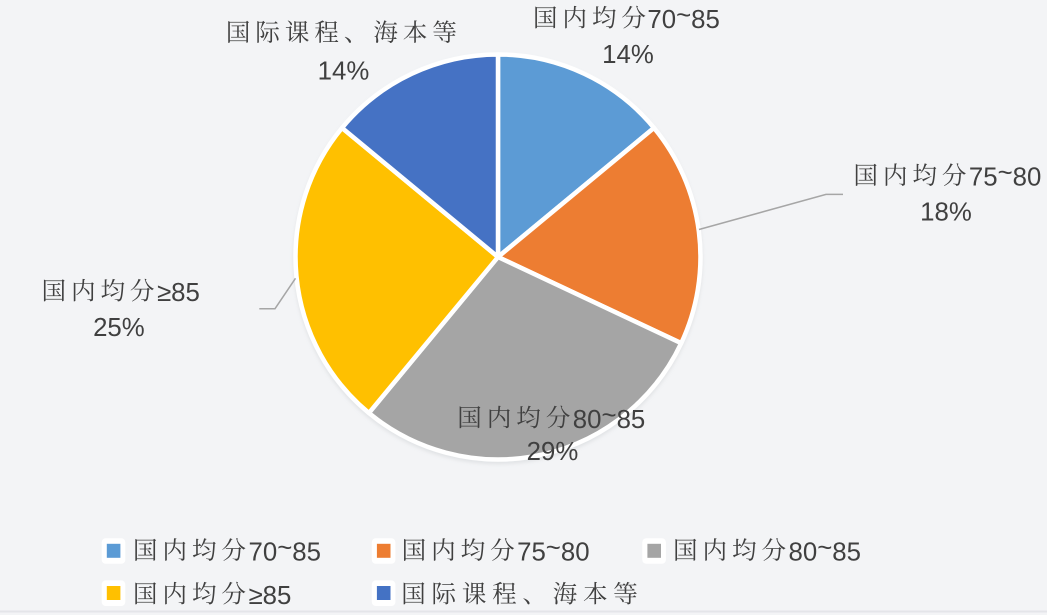 This screenshot has height=615, width=1047. Describe the element at coordinates (553, 452) in the screenshot. I see `svg-text: 29%` at that location.